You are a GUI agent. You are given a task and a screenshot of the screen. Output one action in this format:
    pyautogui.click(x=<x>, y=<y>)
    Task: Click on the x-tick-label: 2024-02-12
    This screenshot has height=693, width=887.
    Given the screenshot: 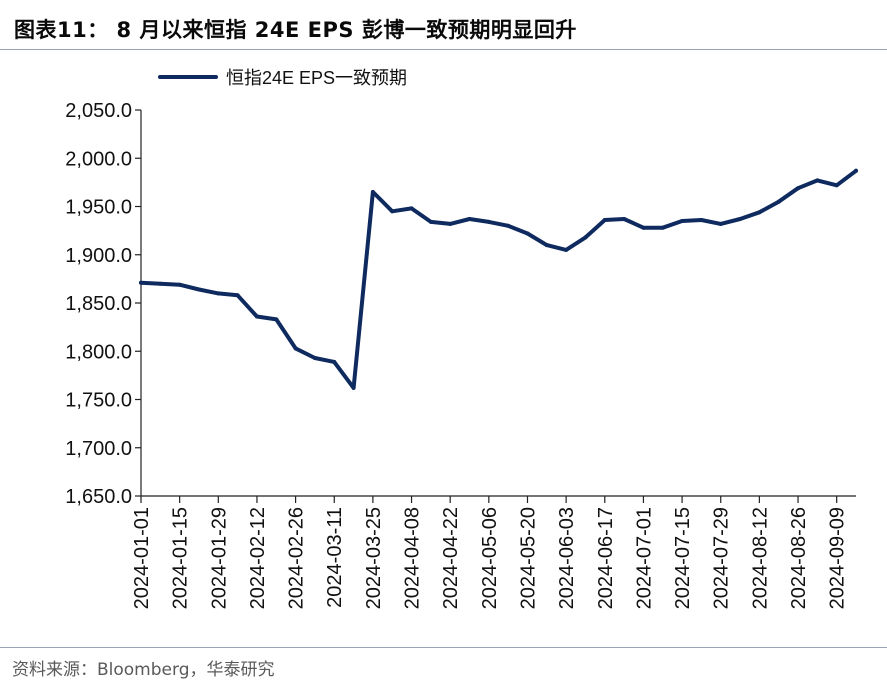 What is the action you would take?
    pyautogui.click(x=258, y=558)
    